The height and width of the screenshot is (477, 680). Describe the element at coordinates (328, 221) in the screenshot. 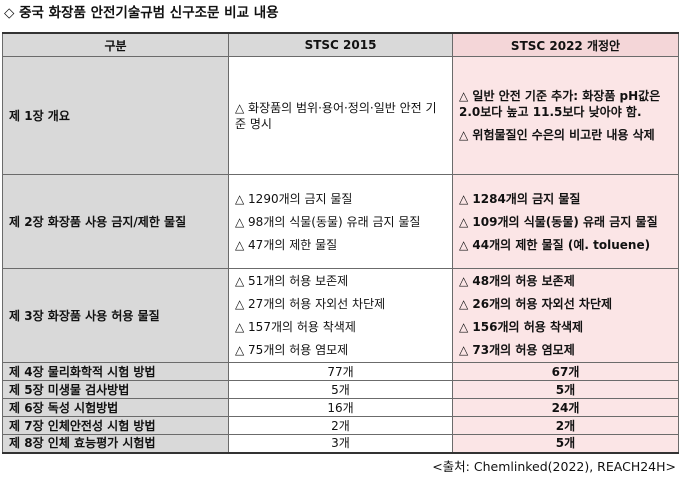

I see `old-item: △ 98개의 식물(동물) 유래 금지 물질` at that location.